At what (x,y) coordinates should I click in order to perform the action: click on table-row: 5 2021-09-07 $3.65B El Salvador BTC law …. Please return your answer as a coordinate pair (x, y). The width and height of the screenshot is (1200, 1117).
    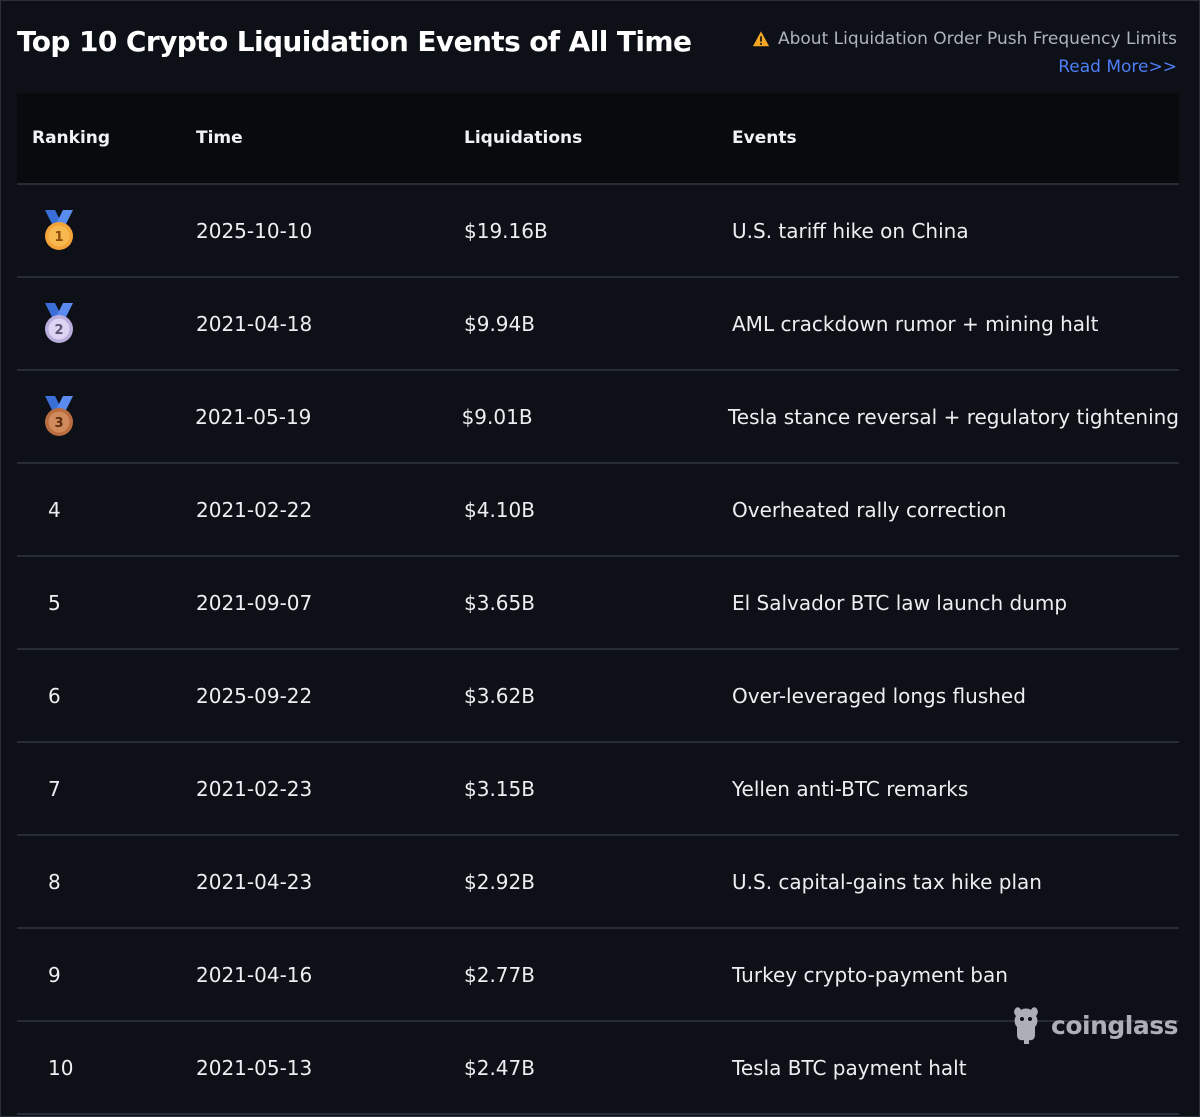
    Looking at the image, I should click on (598, 603).